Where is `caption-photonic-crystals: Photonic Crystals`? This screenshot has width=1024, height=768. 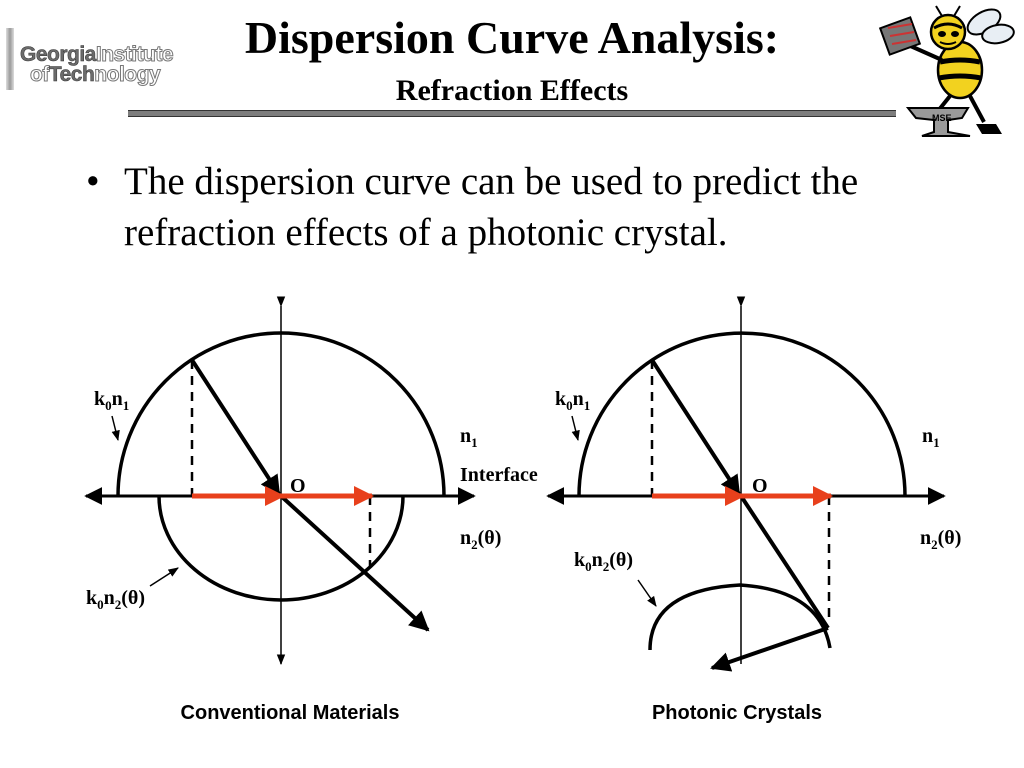
caption-photonic-crystals: Photonic Crystals is located at coordinates (737, 713).